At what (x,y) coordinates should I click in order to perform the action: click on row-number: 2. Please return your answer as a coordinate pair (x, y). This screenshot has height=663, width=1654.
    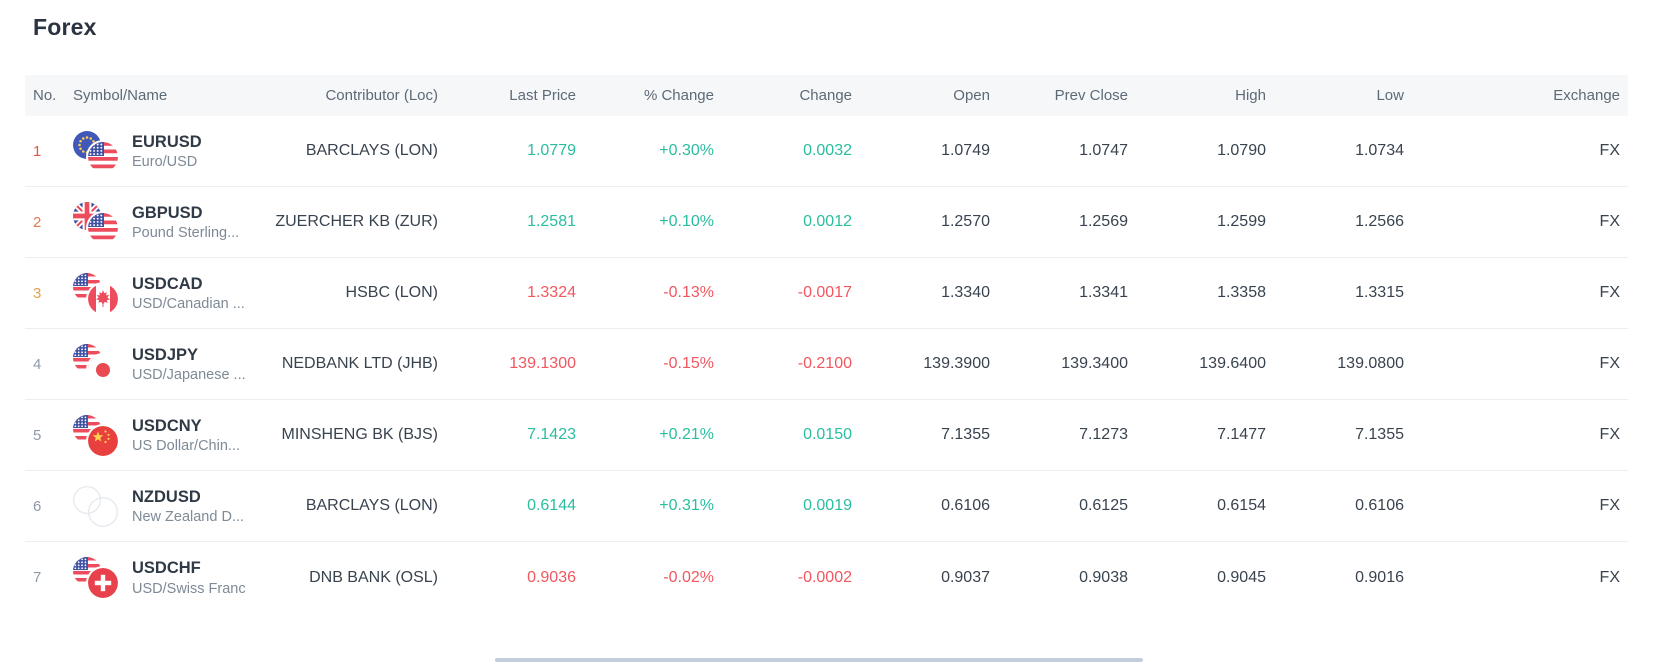
    Looking at the image, I should click on (37, 222).